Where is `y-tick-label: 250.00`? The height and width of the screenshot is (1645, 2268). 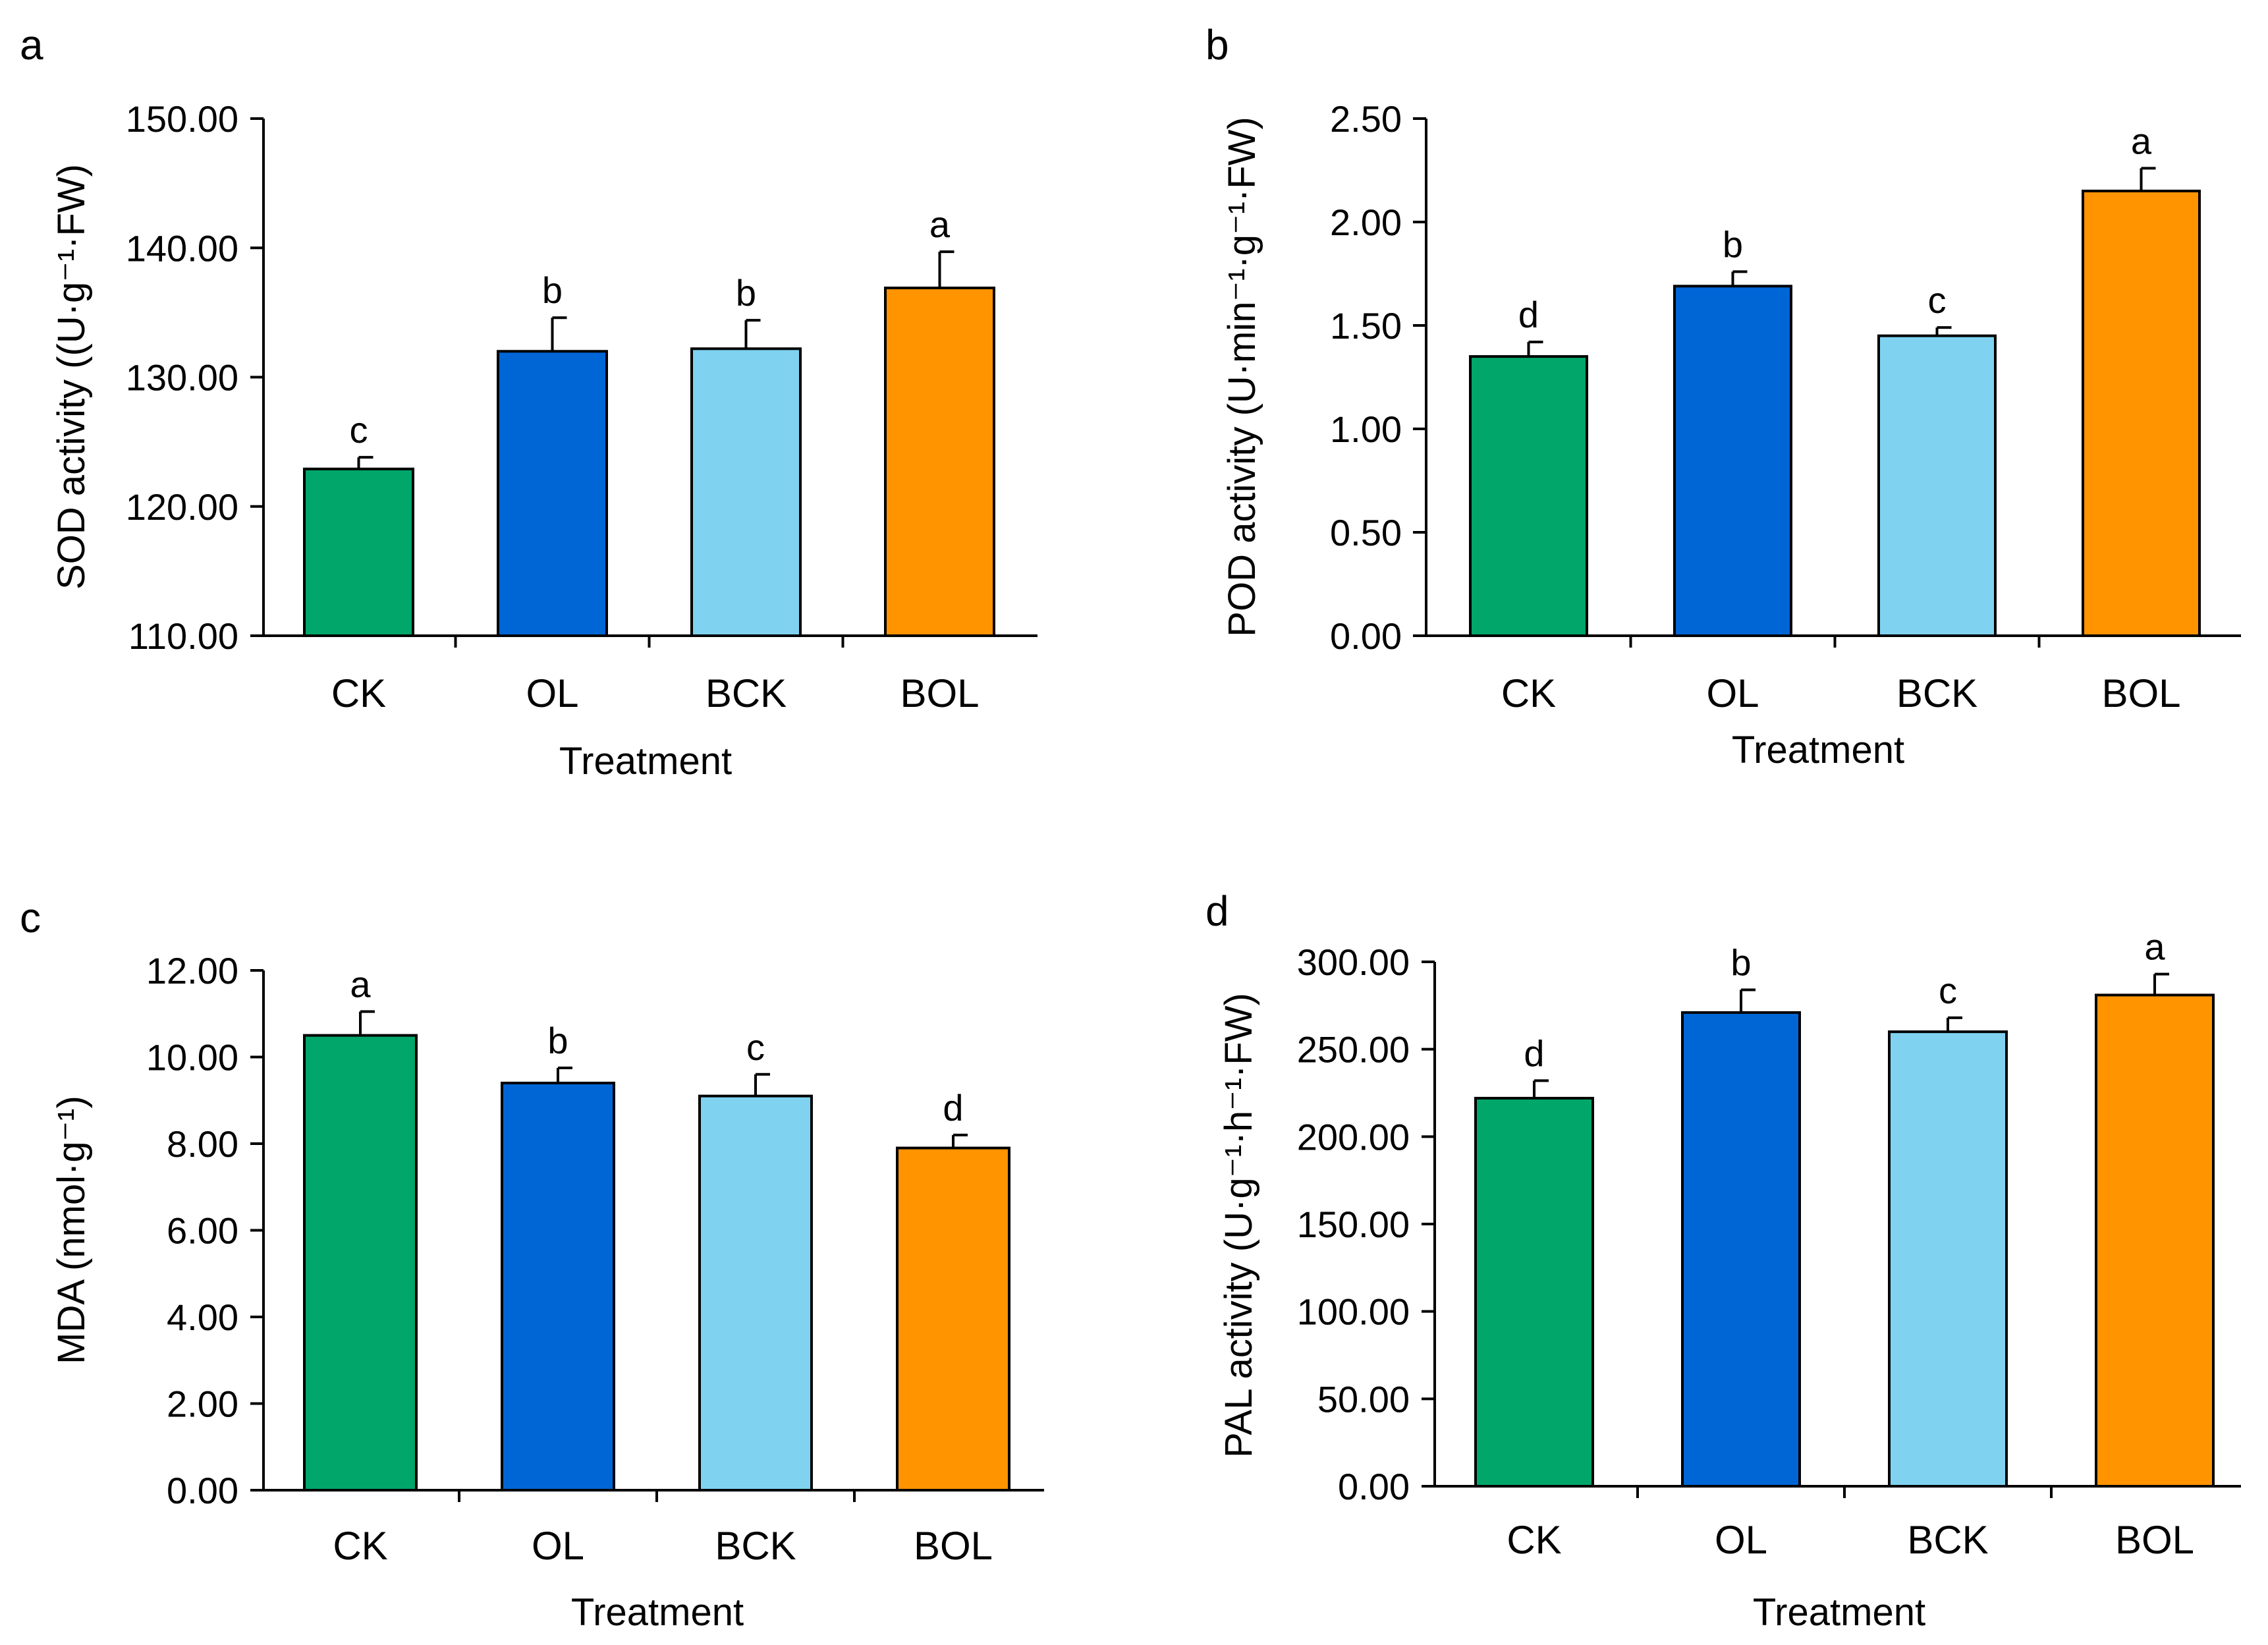 y-tick-label: 250.00 is located at coordinates (1353, 1050).